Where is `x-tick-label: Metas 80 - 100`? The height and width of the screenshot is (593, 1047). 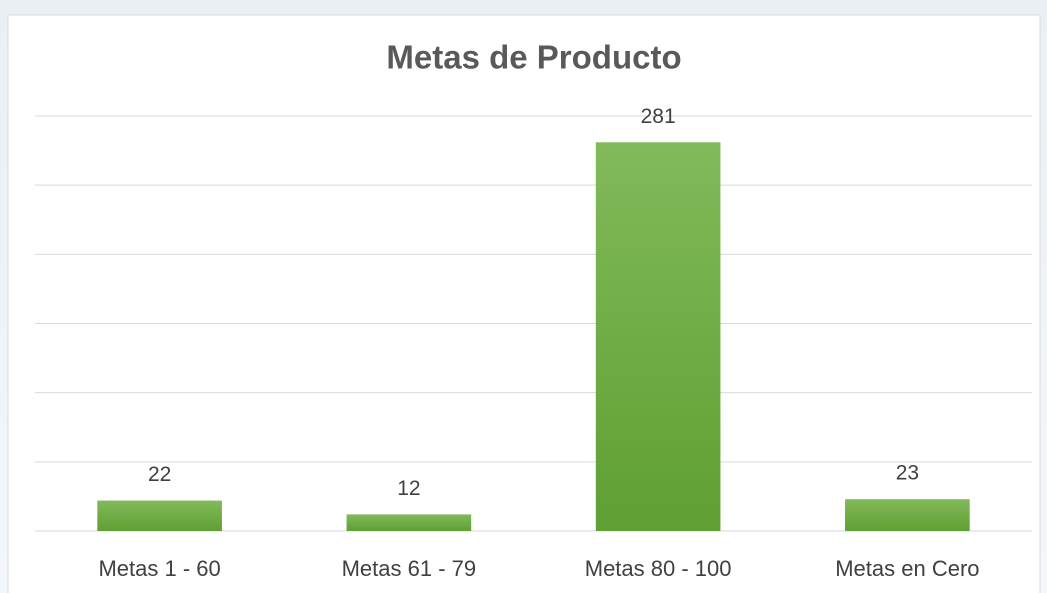 x-tick-label: Metas 80 - 100 is located at coordinates (658, 568).